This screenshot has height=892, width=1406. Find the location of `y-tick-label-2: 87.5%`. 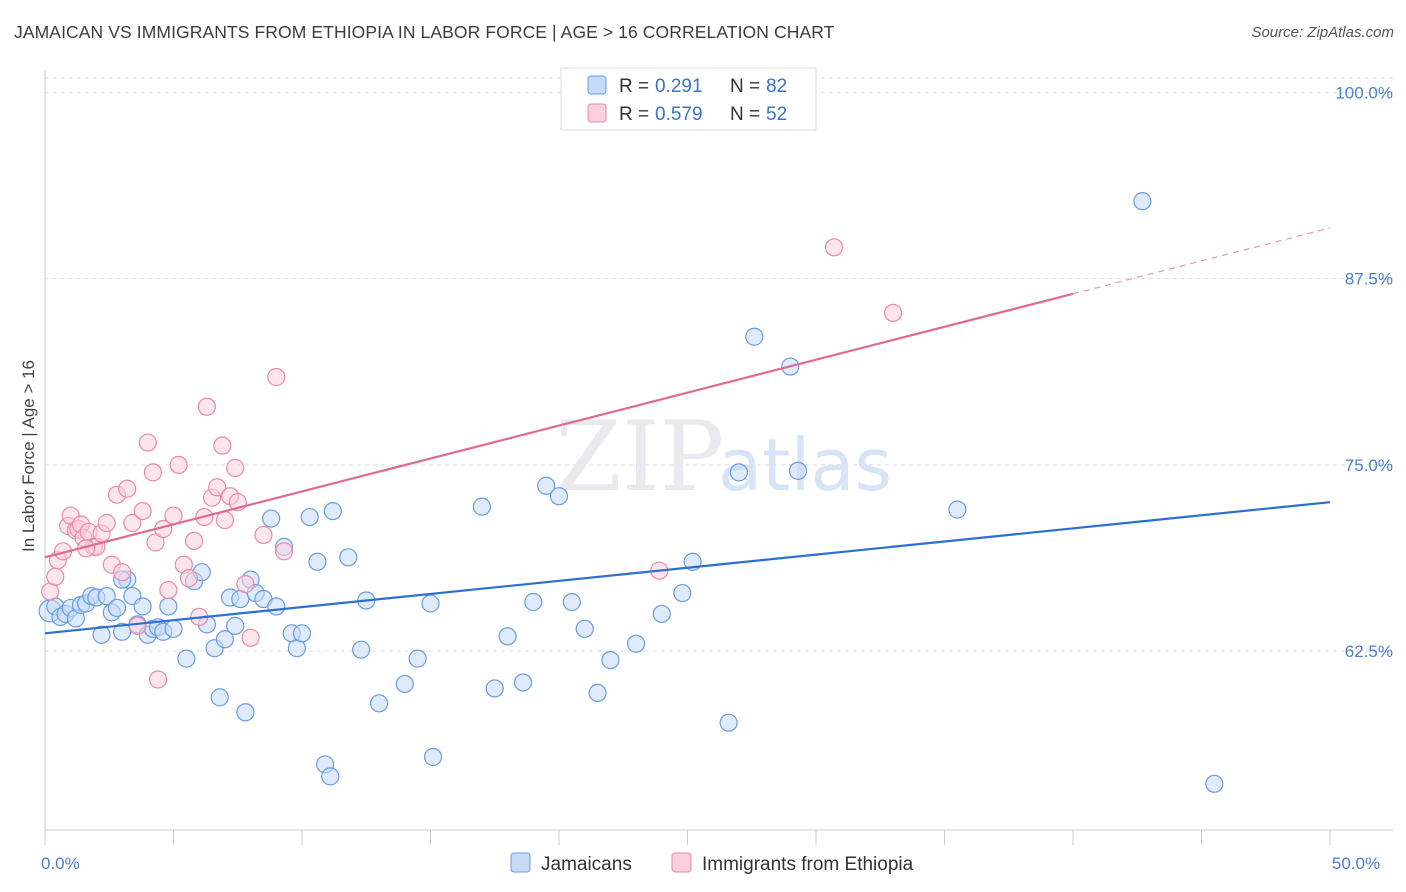

y-tick-label-2: 87.5% is located at coordinates (1369, 279).